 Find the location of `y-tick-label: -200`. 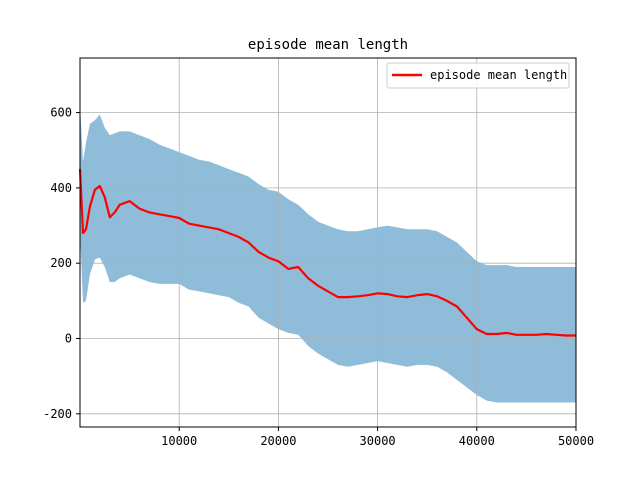

y-tick-label: -200 is located at coordinates (57, 414).